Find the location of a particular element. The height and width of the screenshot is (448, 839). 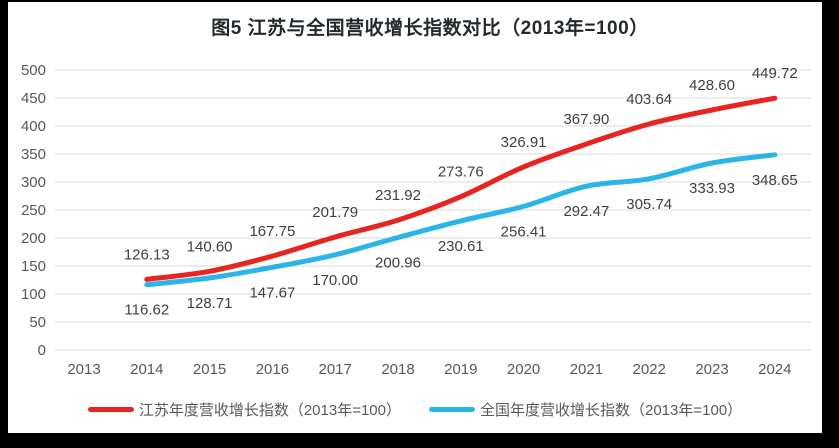

x-axis-tick-label: 2019 is located at coordinates (460, 369).